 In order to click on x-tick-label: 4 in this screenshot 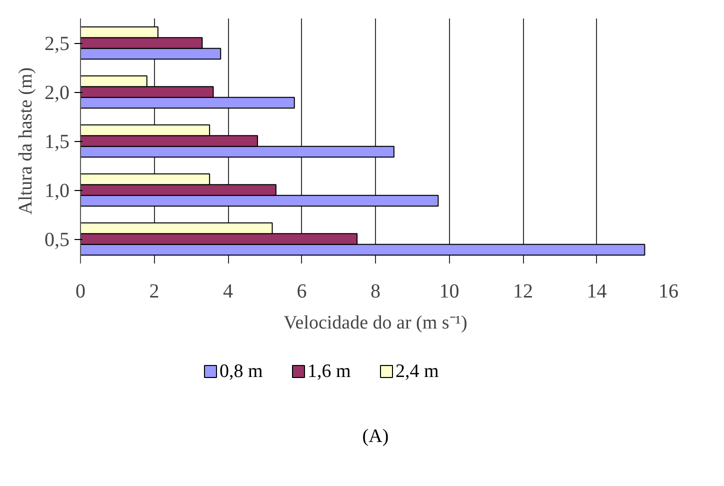, I will do `click(228, 291)`.